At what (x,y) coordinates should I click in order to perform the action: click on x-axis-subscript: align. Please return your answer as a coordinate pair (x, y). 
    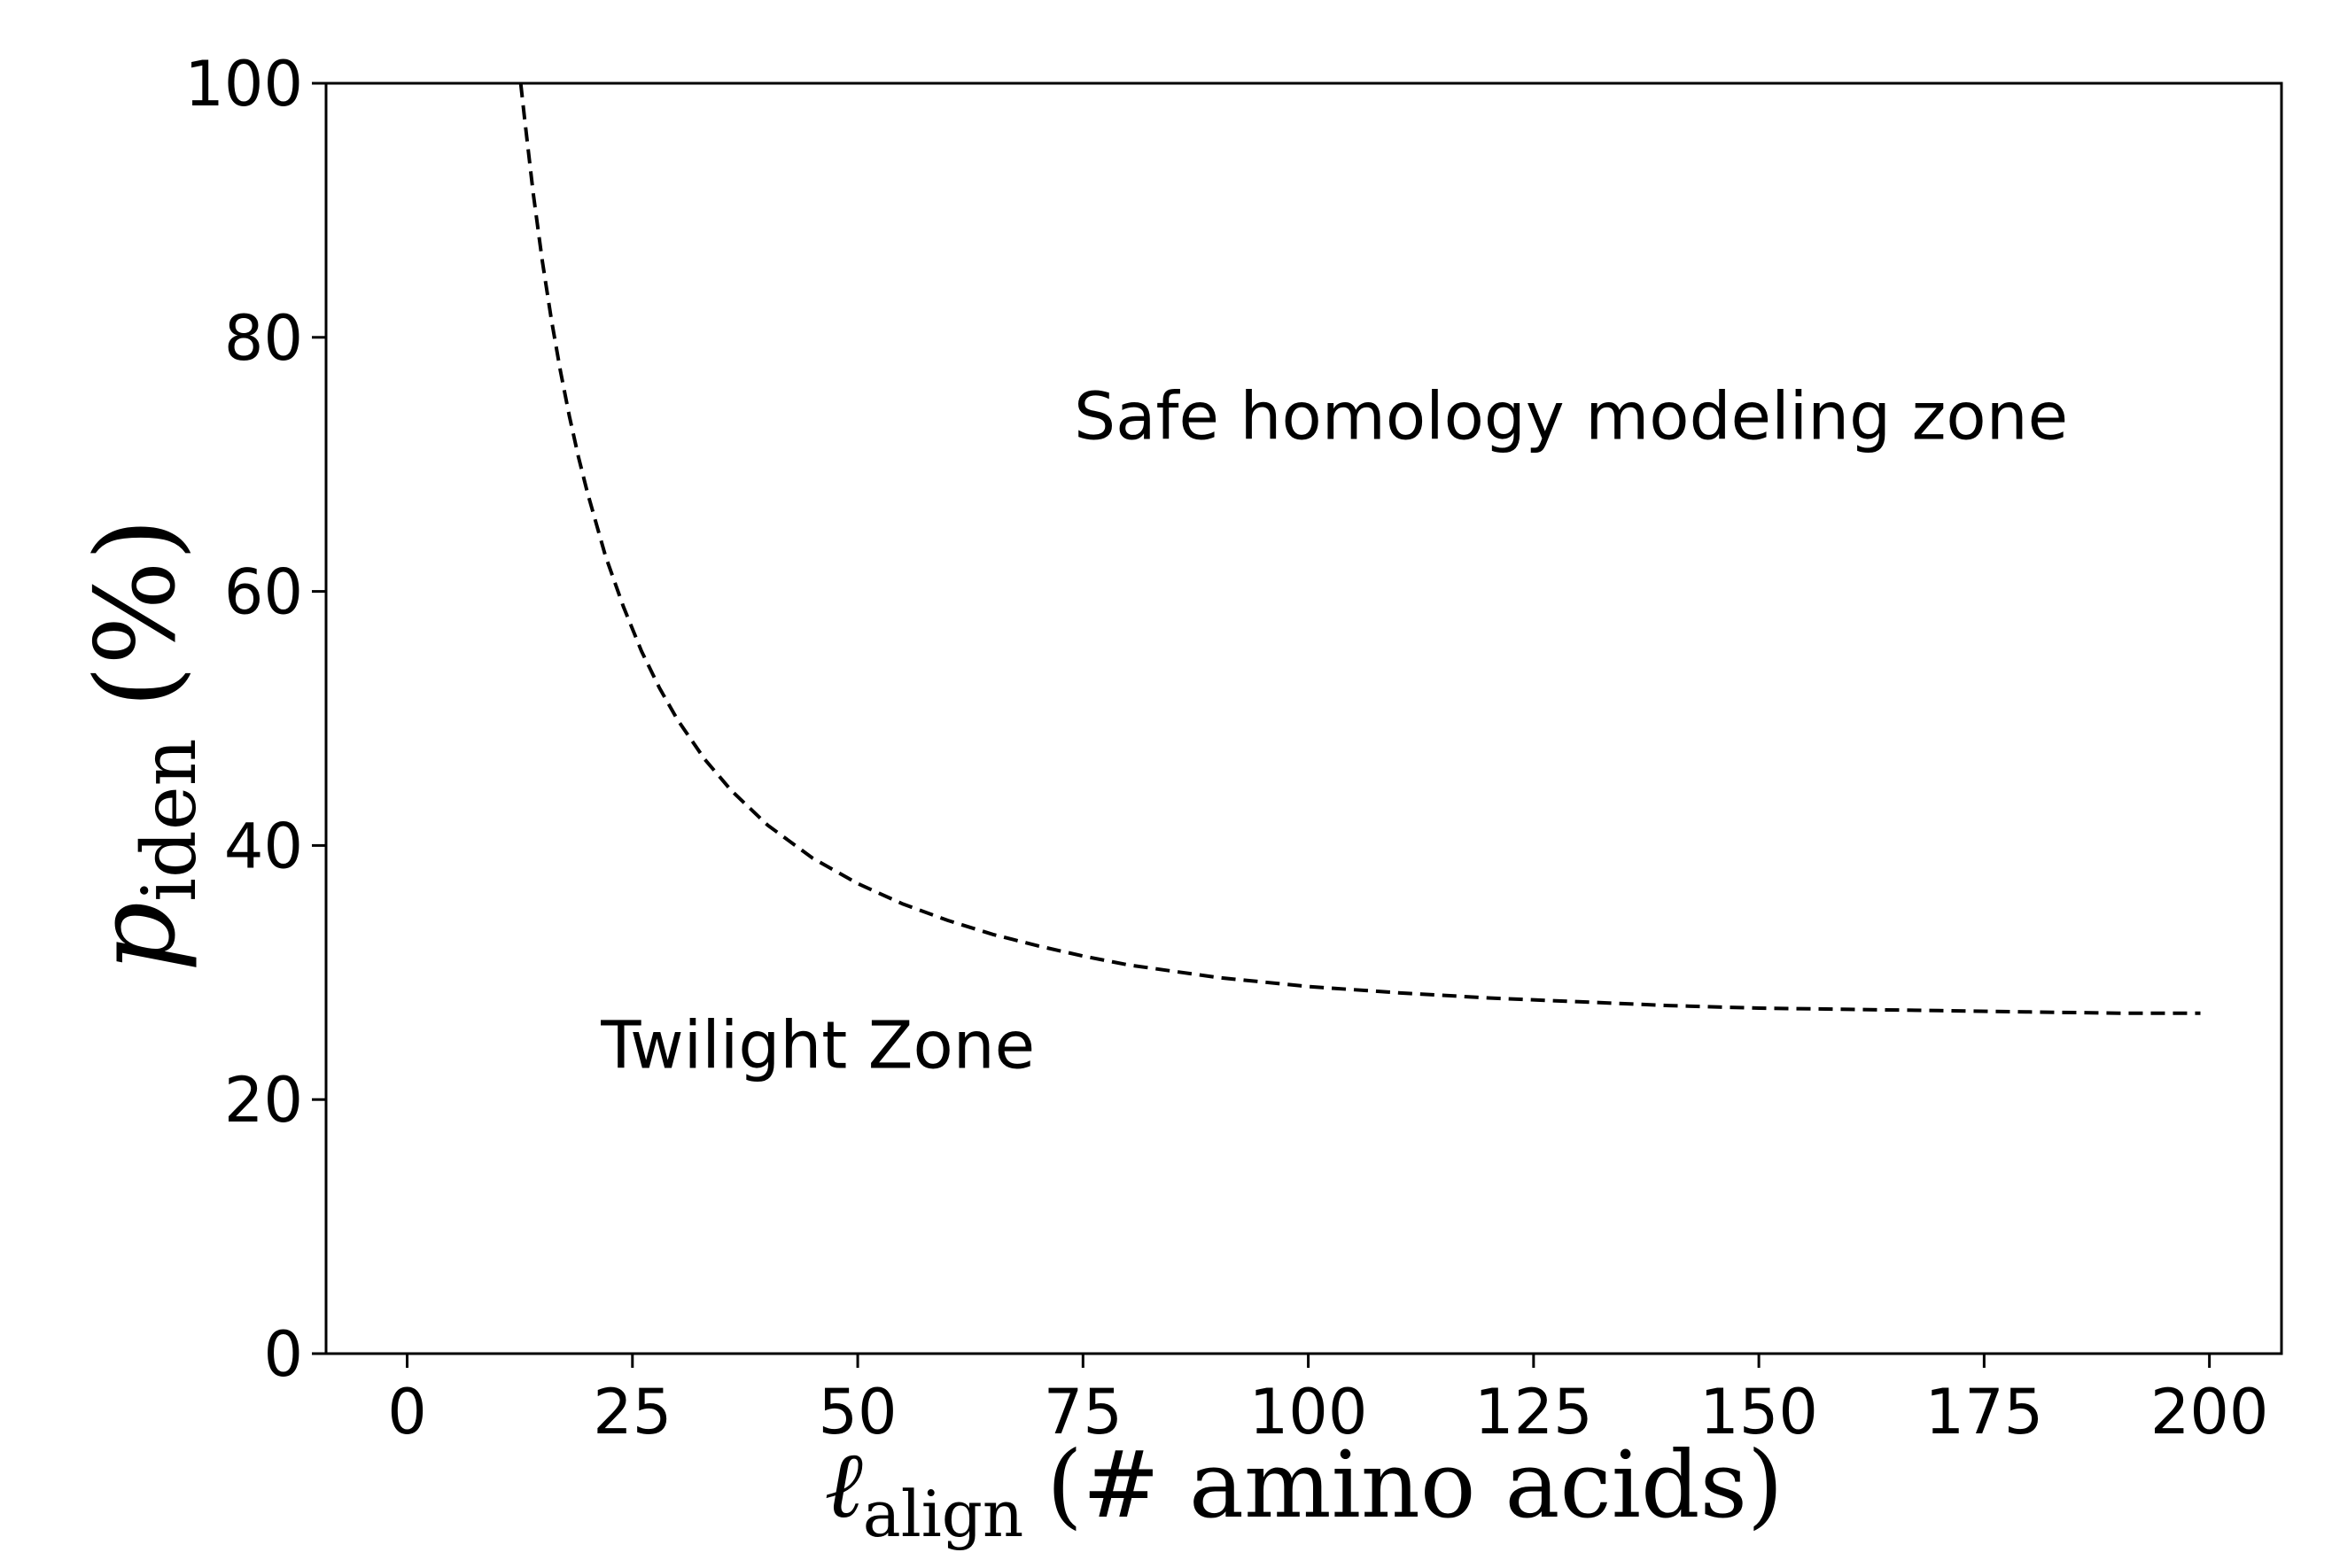
    Looking at the image, I should click on (943, 1514).